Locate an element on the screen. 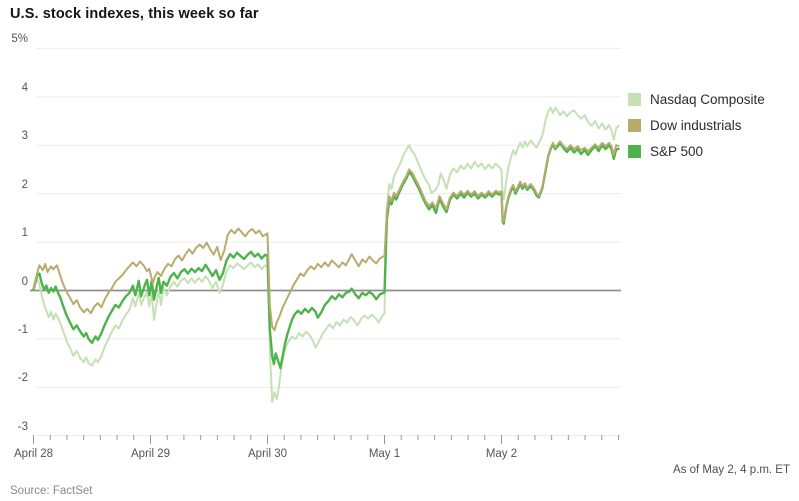  nasdaq-swatch-icon is located at coordinates (634, 99).